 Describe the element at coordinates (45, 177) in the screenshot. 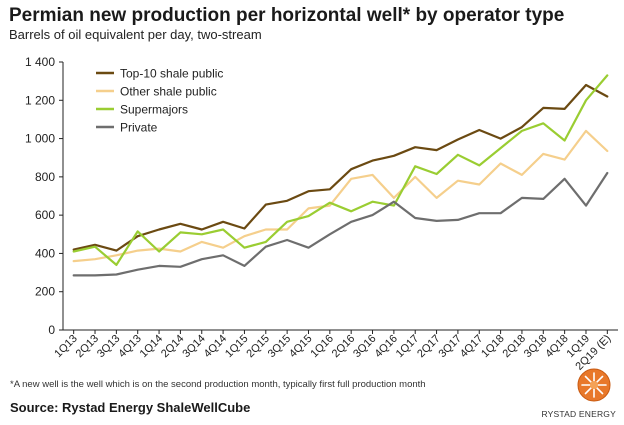

I see `y-tick-label: 800` at that location.